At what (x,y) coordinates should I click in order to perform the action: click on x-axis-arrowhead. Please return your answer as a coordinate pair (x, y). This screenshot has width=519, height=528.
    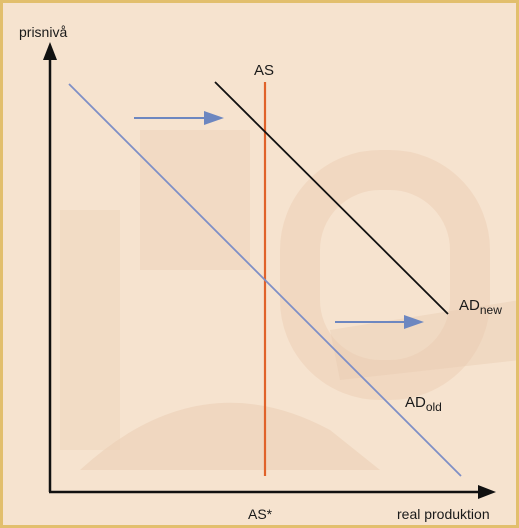
    Looking at the image, I should click on (487, 492).